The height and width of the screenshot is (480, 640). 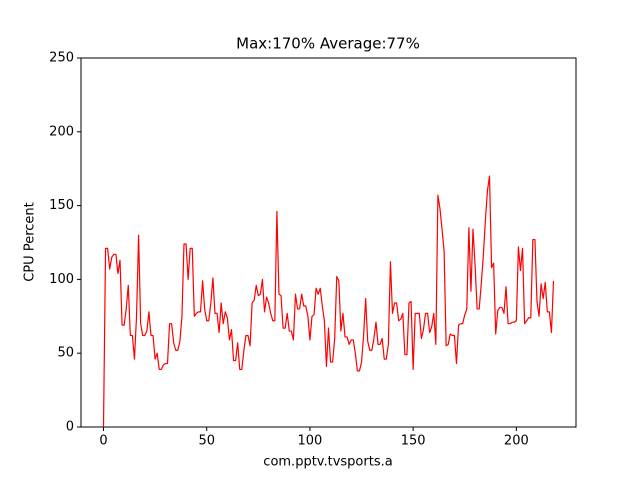 What do you see at coordinates (70, 427) in the screenshot?
I see `y-tick-label: 0` at bounding box center [70, 427].